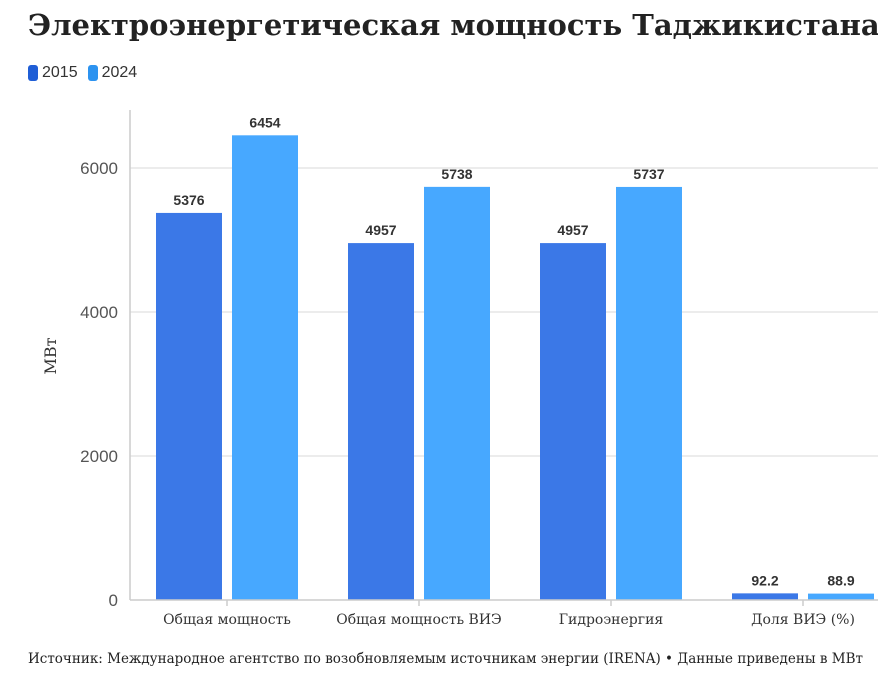 The height and width of the screenshot is (678, 878). I want to click on legend: 2015 2024, so click(82, 73).